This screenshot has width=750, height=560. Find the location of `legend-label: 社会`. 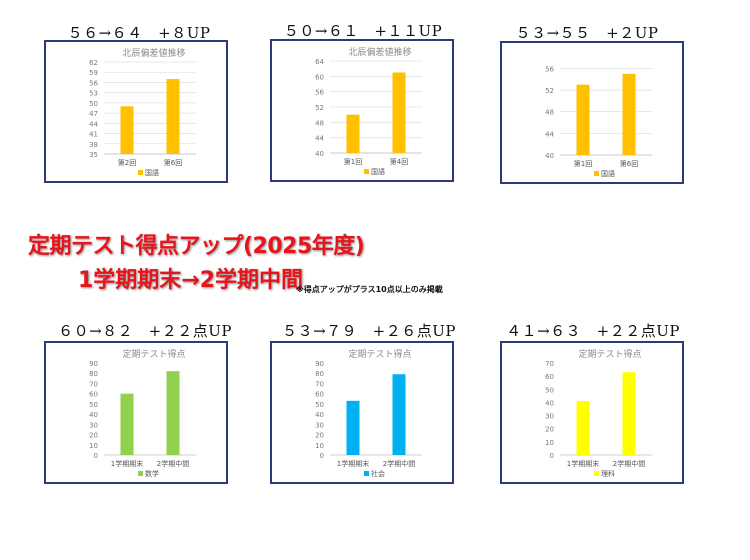

legend-label: 社会 is located at coordinates (378, 473).